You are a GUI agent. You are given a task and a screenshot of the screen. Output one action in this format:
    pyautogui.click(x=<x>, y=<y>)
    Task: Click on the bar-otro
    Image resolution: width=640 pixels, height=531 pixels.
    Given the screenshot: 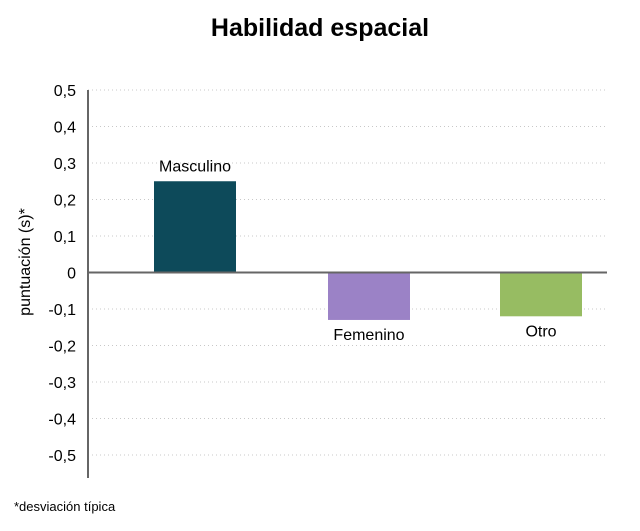 What is the action you would take?
    pyautogui.click(x=541, y=294)
    